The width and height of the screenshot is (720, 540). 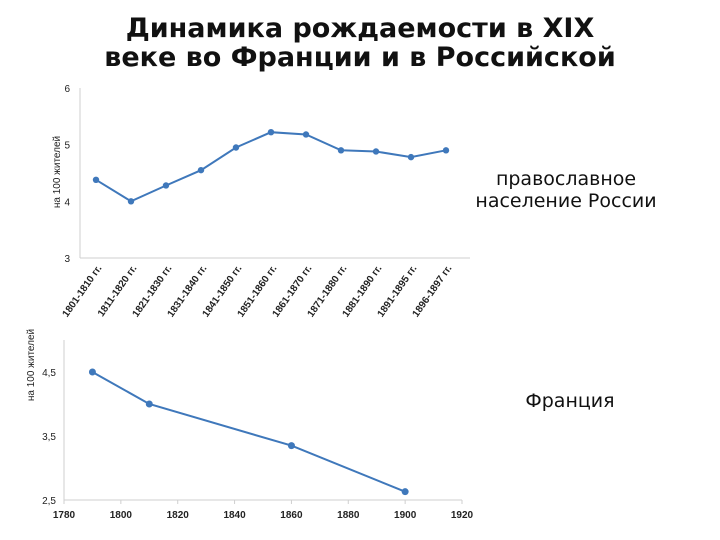 What do you see at coordinates (67, 202) in the screenshot?
I see `russia-y-tick-label: 4` at bounding box center [67, 202].